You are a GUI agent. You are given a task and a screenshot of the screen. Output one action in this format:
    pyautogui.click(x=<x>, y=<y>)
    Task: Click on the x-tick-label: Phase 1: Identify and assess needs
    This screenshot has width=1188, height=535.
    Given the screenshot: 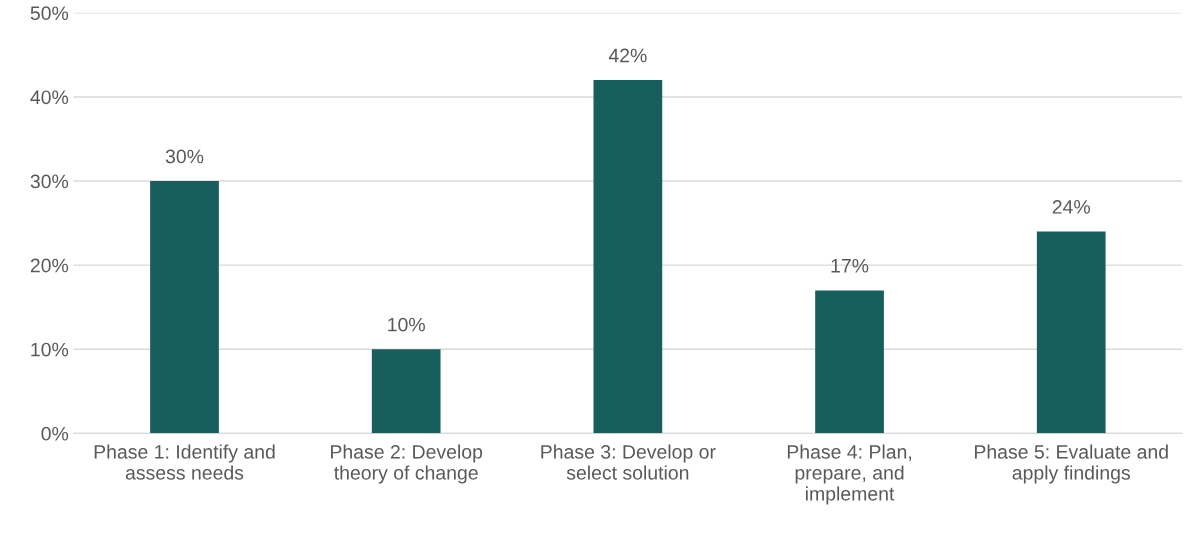 What is the action you would take?
    pyautogui.click(x=184, y=462)
    